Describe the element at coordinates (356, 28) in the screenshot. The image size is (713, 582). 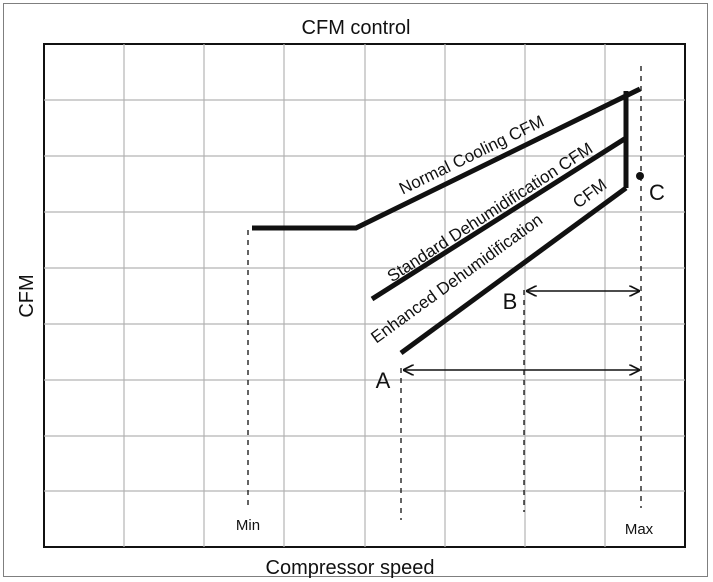
I see `chart-title: CFM control` at that location.